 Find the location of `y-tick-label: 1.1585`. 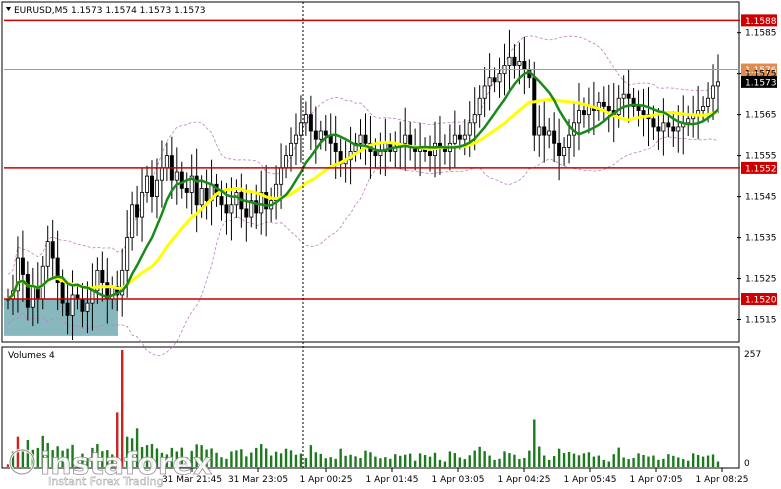

y-tick-label: 1.1585 is located at coordinates (761, 34).